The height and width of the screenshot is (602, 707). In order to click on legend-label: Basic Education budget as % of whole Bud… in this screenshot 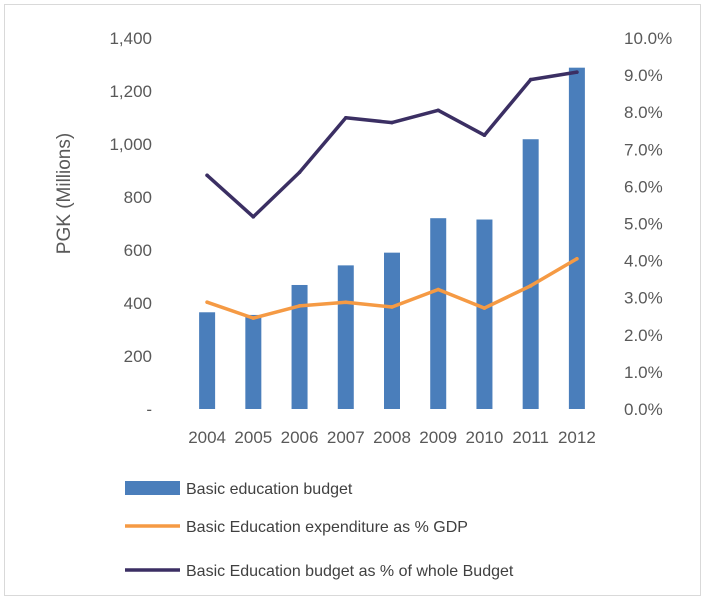, I will do `click(350, 571)`.